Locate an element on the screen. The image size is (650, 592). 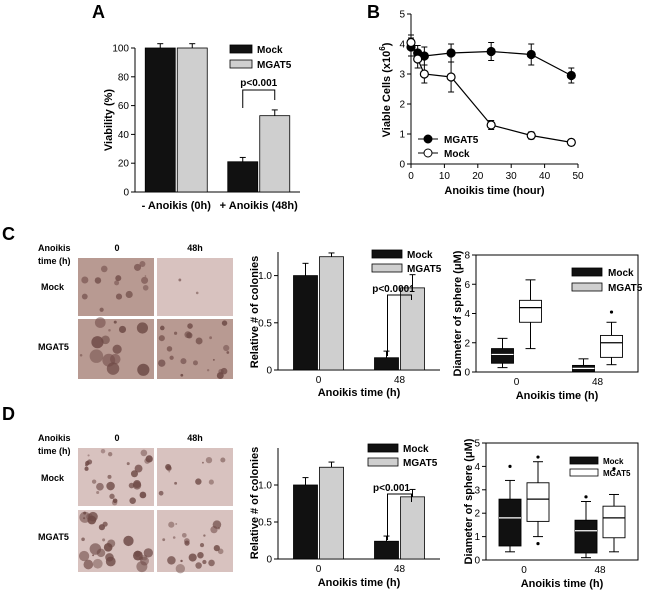
micrograph-d-row-mock: Mock is located at coordinates (53, 478).